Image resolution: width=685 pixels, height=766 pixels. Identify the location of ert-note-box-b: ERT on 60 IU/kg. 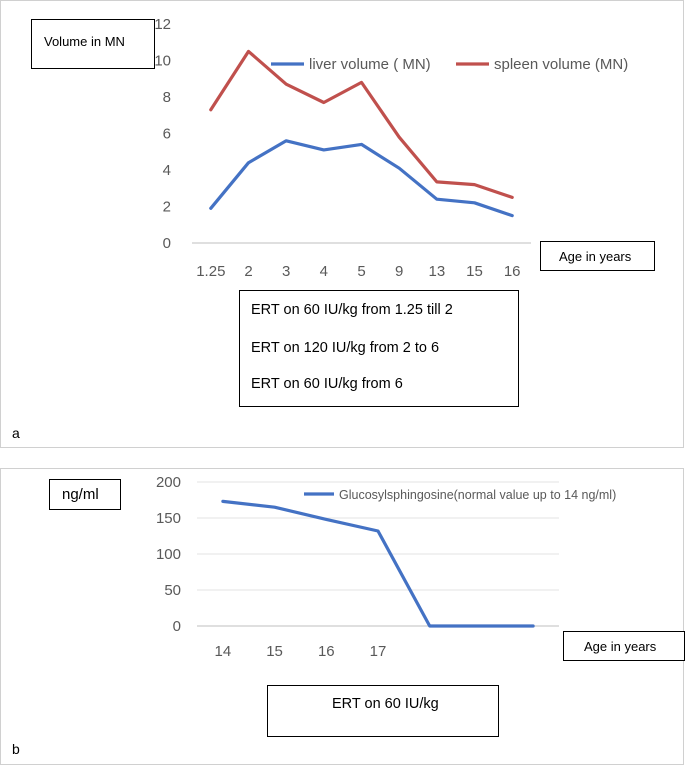
(383, 711).